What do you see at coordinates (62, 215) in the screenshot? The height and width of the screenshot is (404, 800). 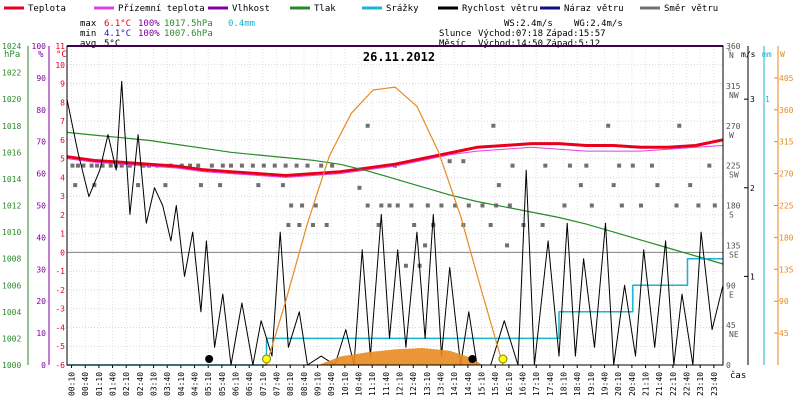 I see `celsius-tick: 2` at bounding box center [62, 215].